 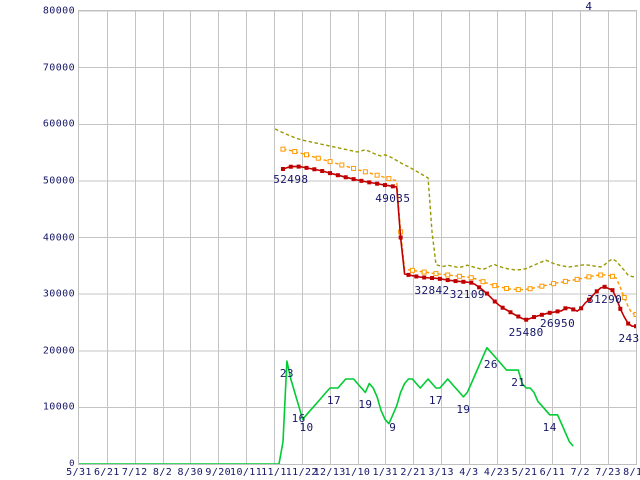 What do you see at coordinates (393, 199) in the screenshot?
I see `data-point-label: 49035` at bounding box center [393, 199].